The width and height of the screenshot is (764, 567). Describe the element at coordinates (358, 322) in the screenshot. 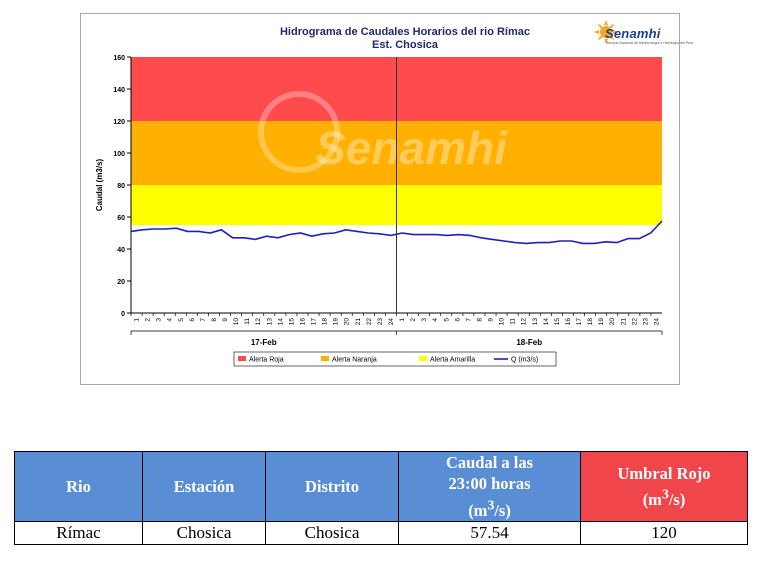

I see `x-tick-label-20: 21` at that location.